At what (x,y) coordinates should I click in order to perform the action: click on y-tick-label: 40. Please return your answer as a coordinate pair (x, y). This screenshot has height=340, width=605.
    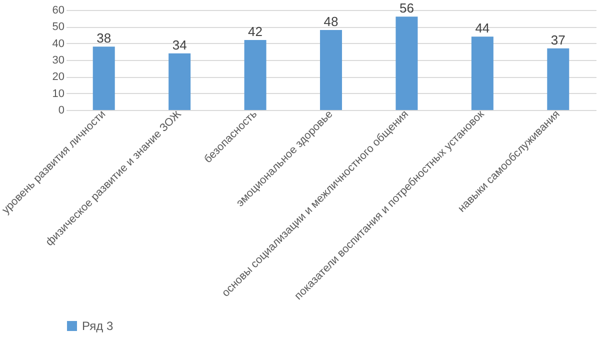
    Looking at the image, I should click on (58, 44).